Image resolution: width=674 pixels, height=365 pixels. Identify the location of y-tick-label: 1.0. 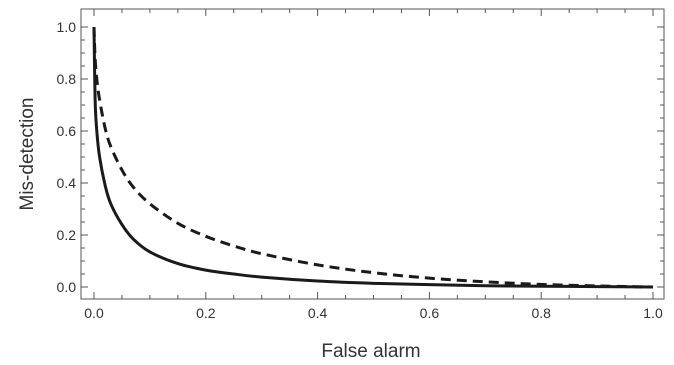
(67, 27).